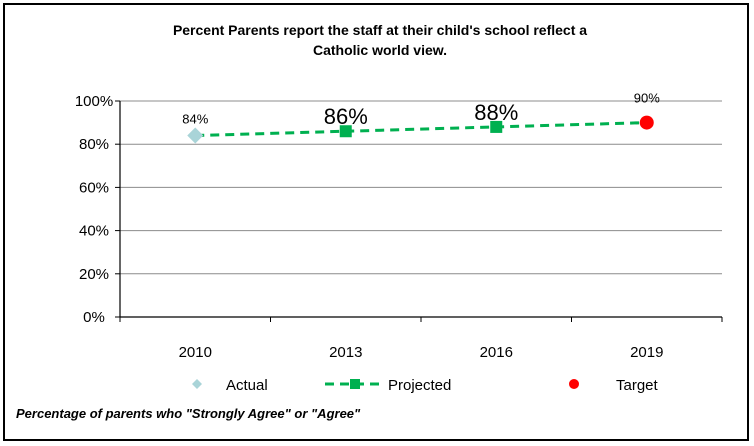  I want to click on legend: Actual Projected Target, so click(425, 385).